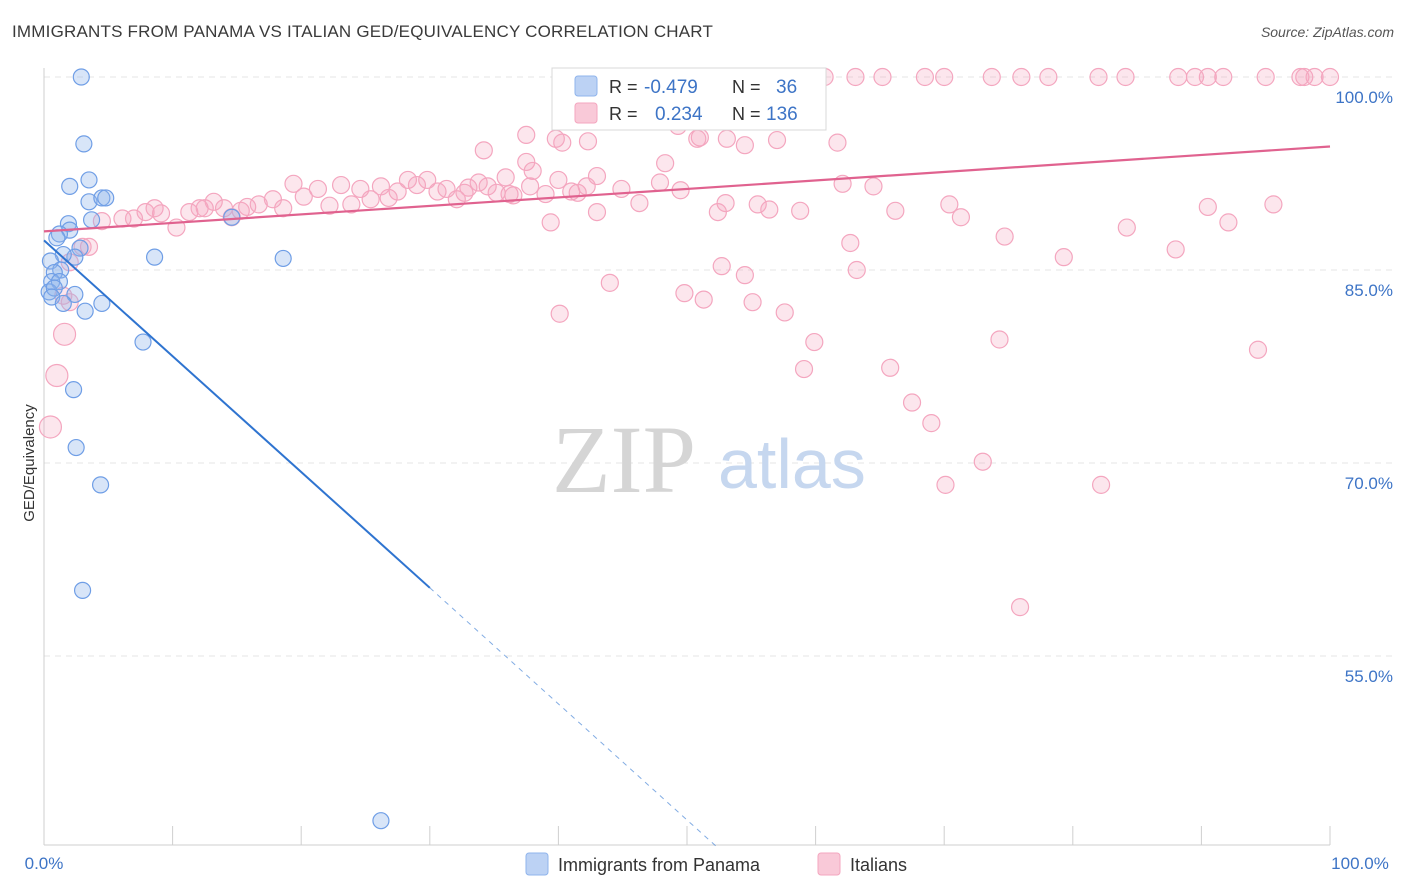  Describe the element at coordinates (786, 87) in the screenshot. I see `legend-n-value-panama: 36` at that location.